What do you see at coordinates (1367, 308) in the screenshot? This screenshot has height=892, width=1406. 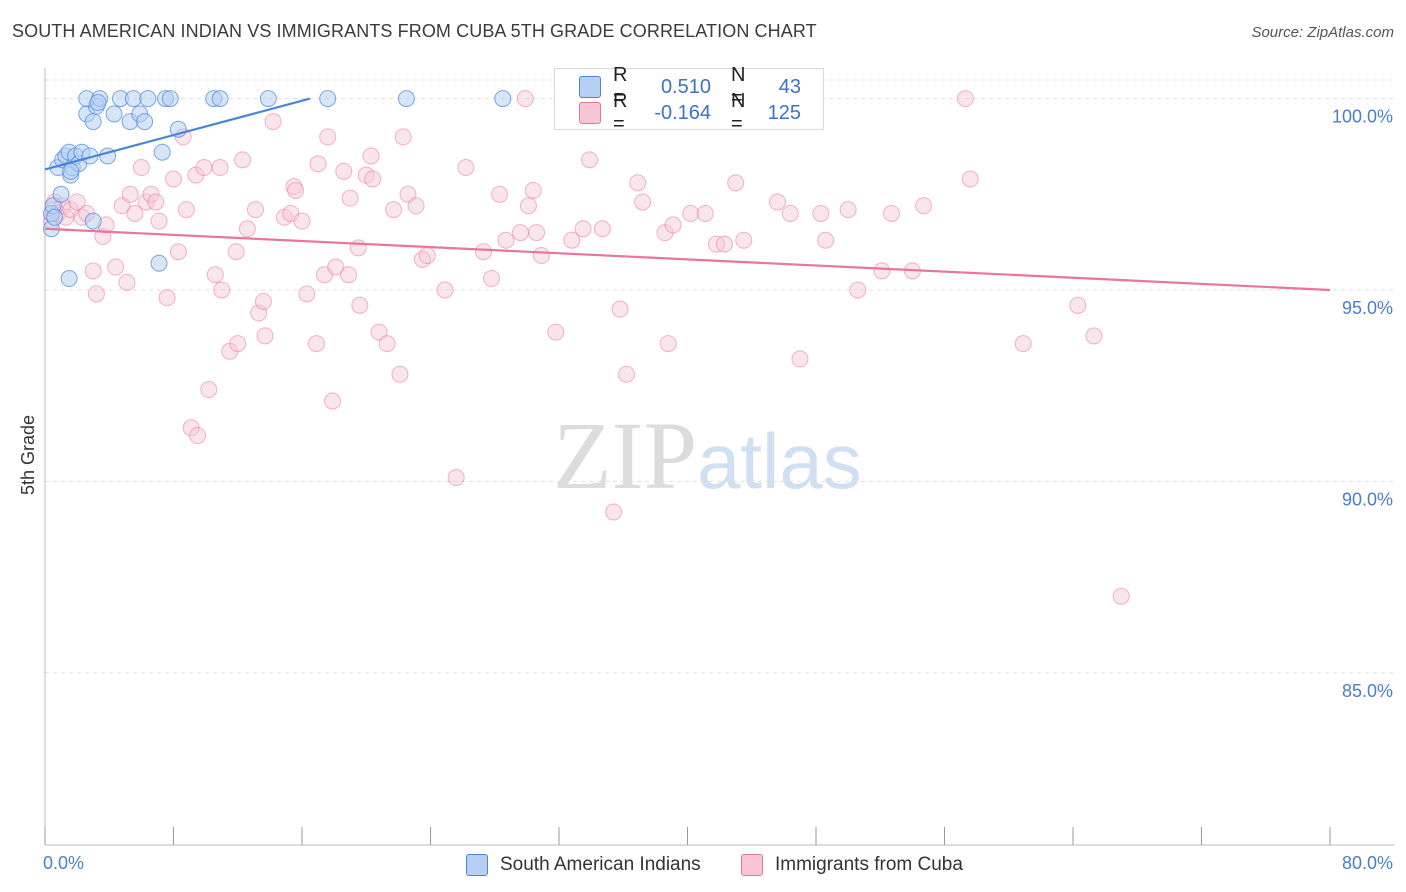 I see `y-tick-label: 95.0%` at bounding box center [1367, 308].